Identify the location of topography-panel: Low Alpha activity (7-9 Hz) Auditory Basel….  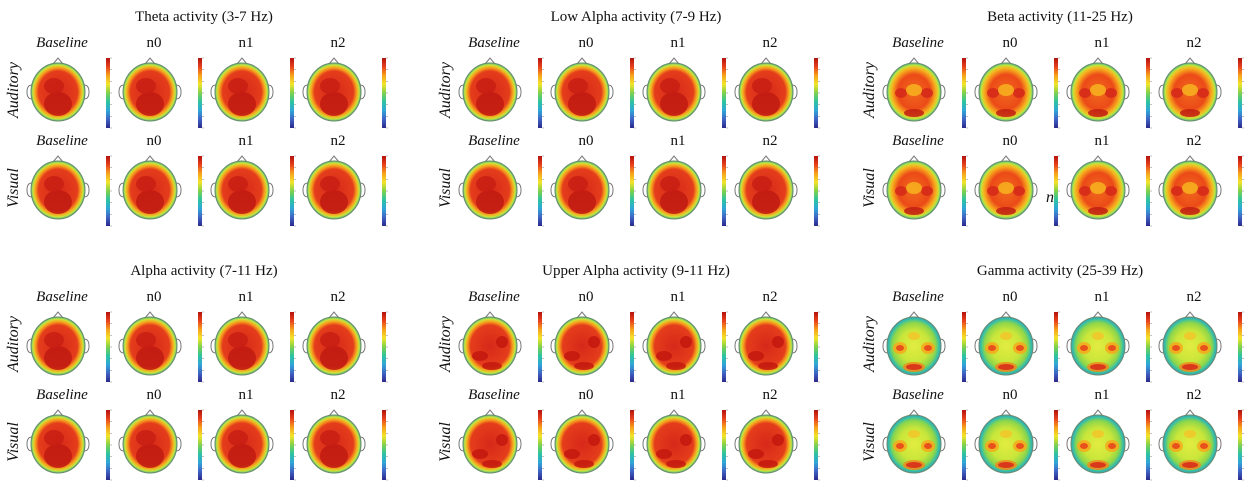
(636, 123).